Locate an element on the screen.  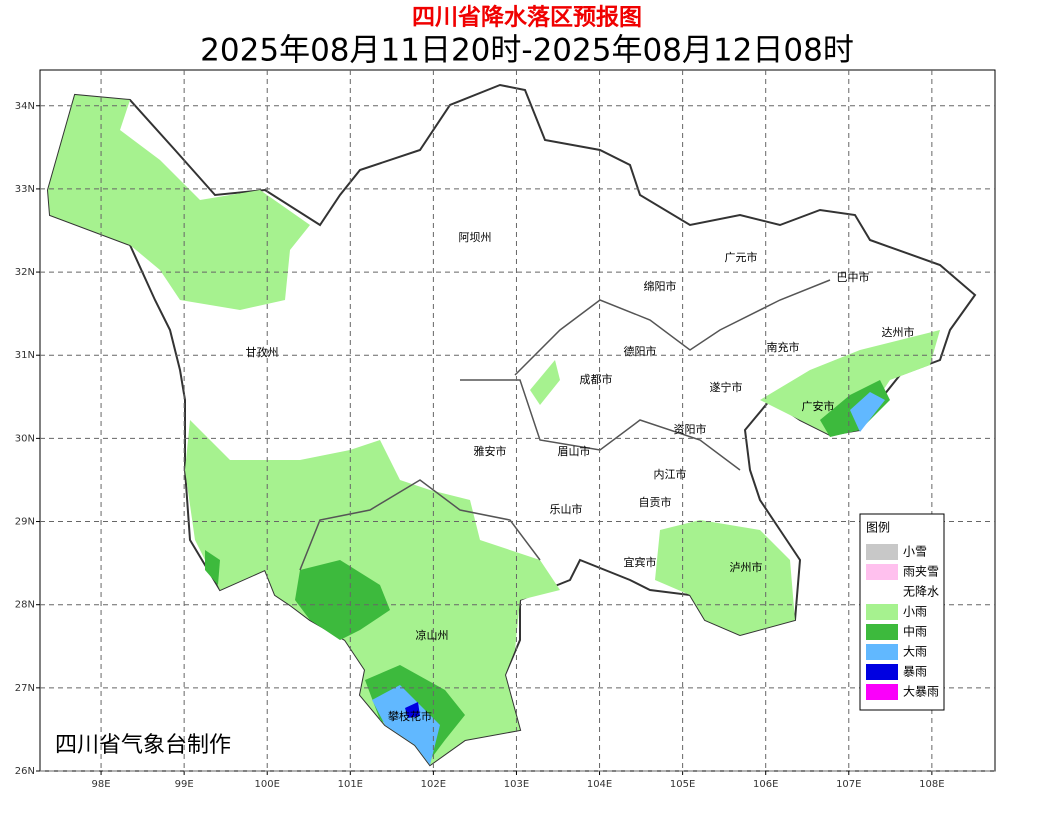
x-tick-label: 101E is located at coordinates (350, 784).